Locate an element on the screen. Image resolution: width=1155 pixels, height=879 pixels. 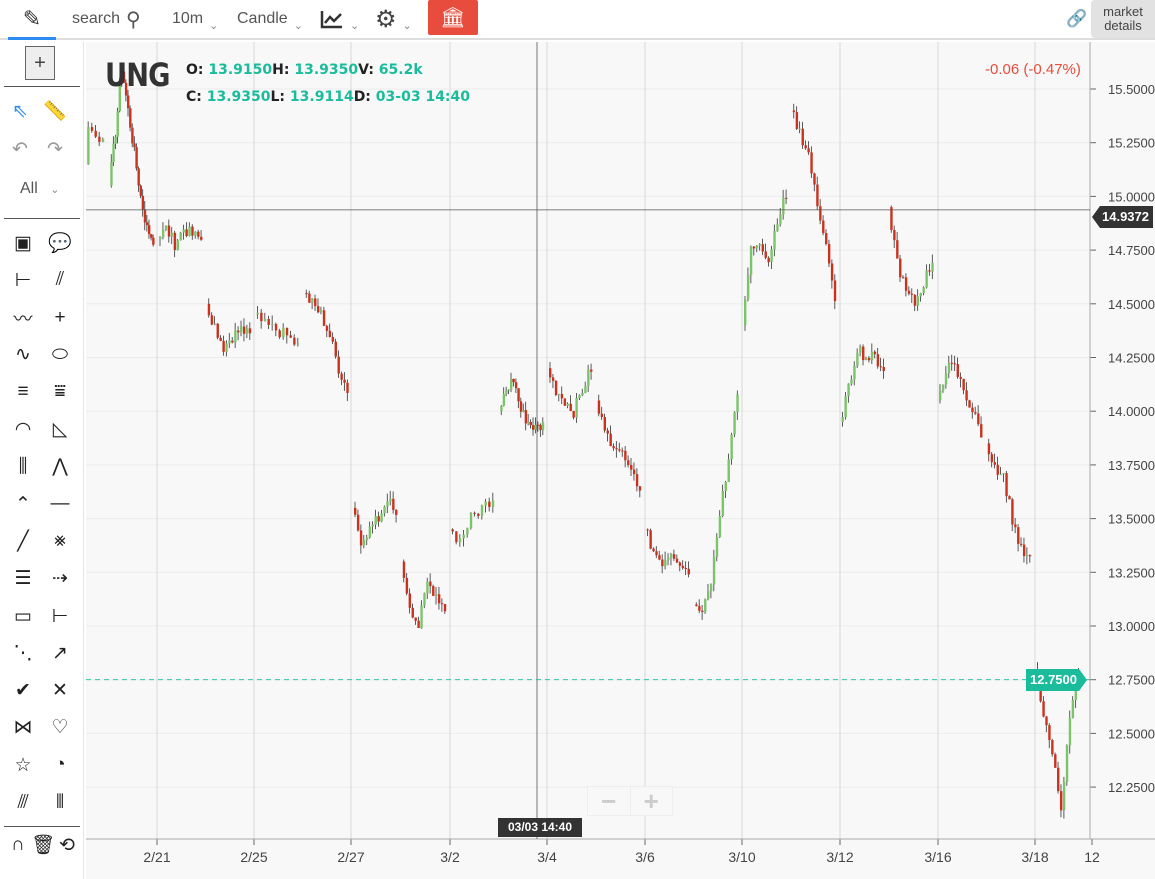
callout-icon: 💬 is located at coordinates (60, 243).